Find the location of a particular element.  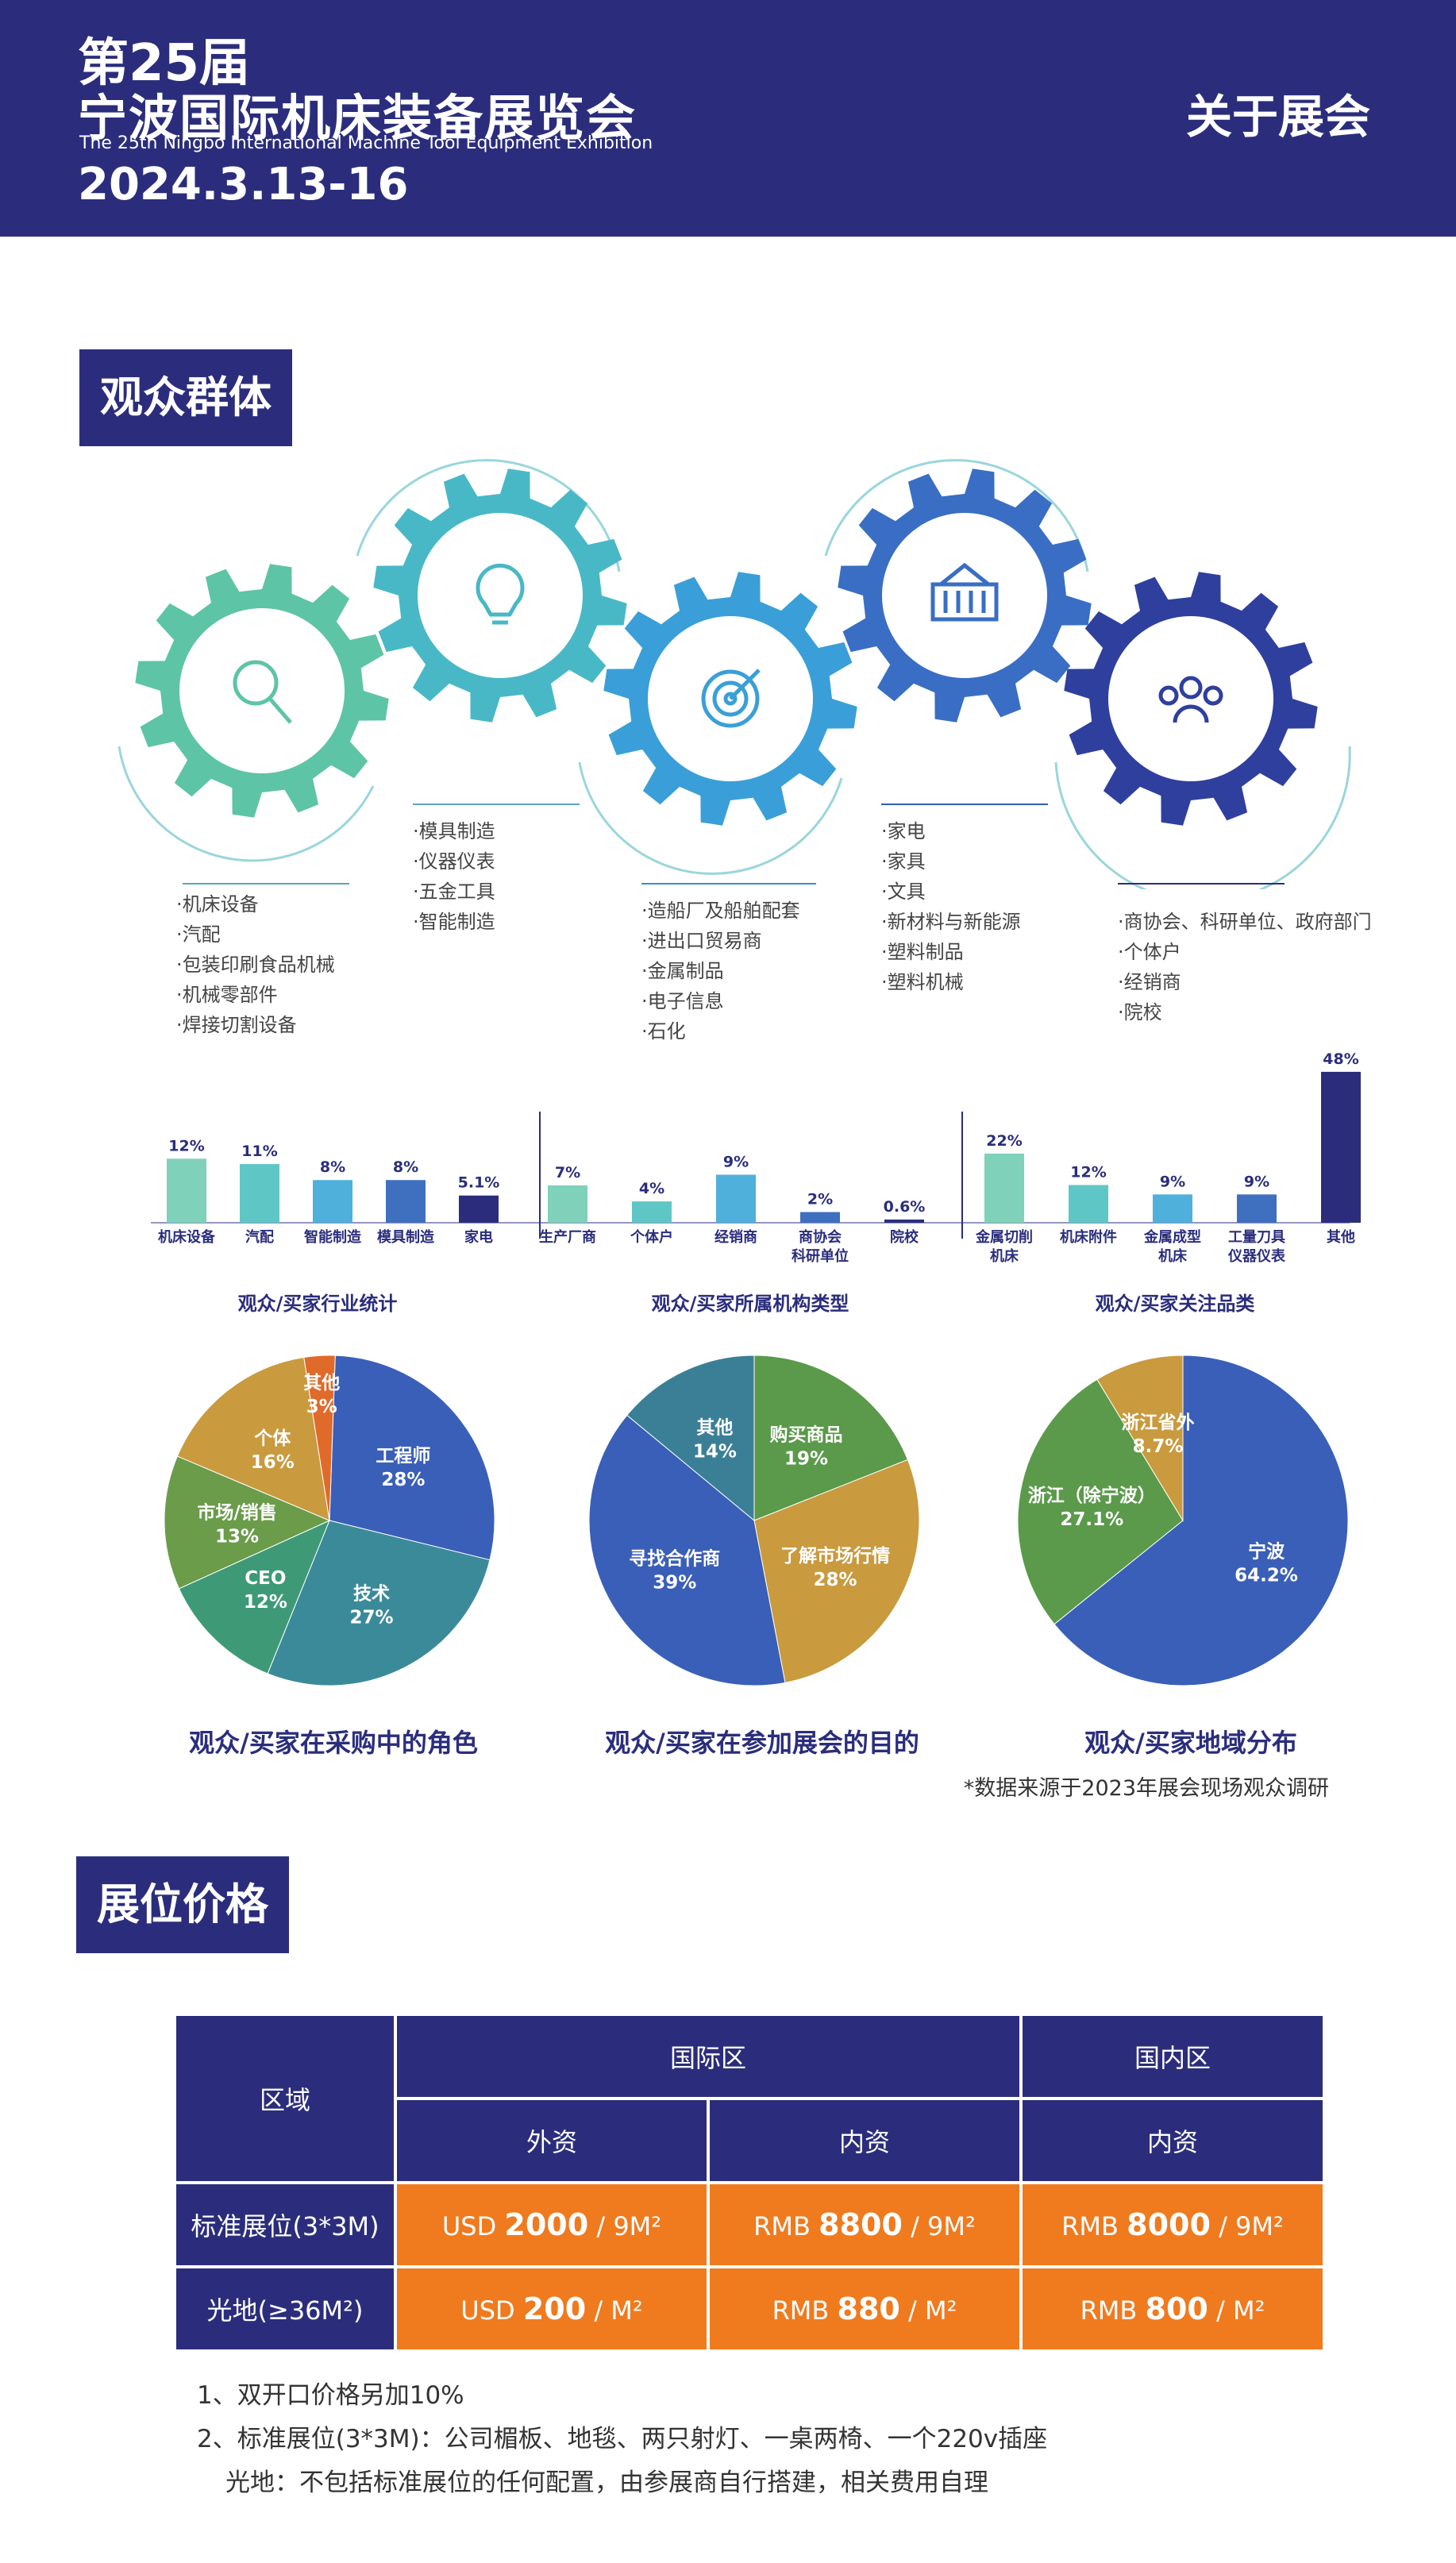

list-item: ·新材料与新能源 is located at coordinates (951, 922).